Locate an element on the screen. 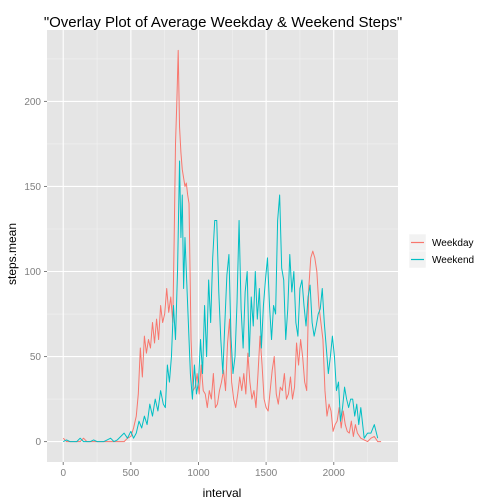 The width and height of the screenshot is (504, 504). x-axis: 0 500 1000 1500 2000 is located at coordinates (202, 470).